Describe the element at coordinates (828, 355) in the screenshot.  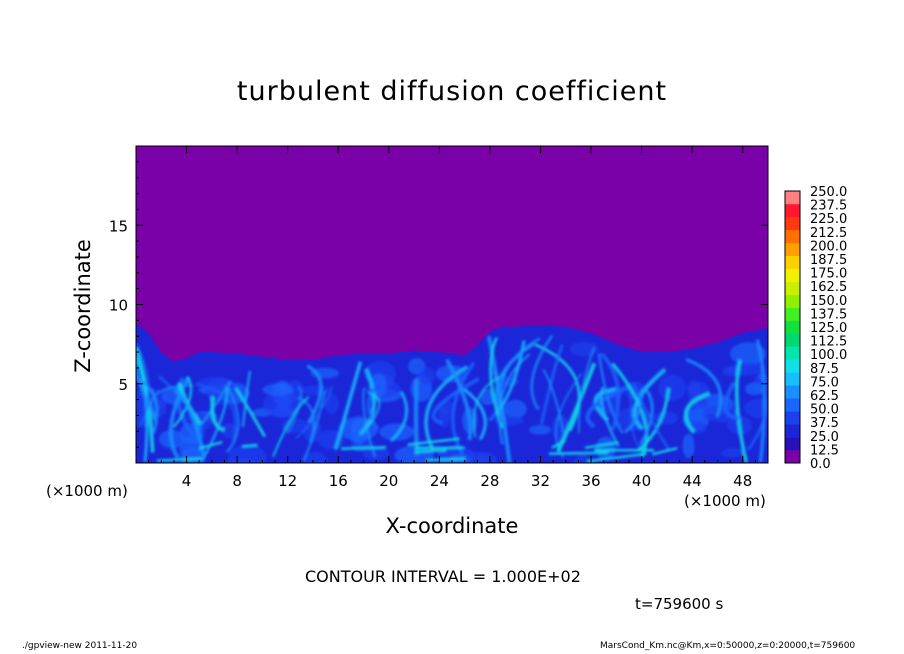
I see `colorbar-level-label: 100.0` at that location.